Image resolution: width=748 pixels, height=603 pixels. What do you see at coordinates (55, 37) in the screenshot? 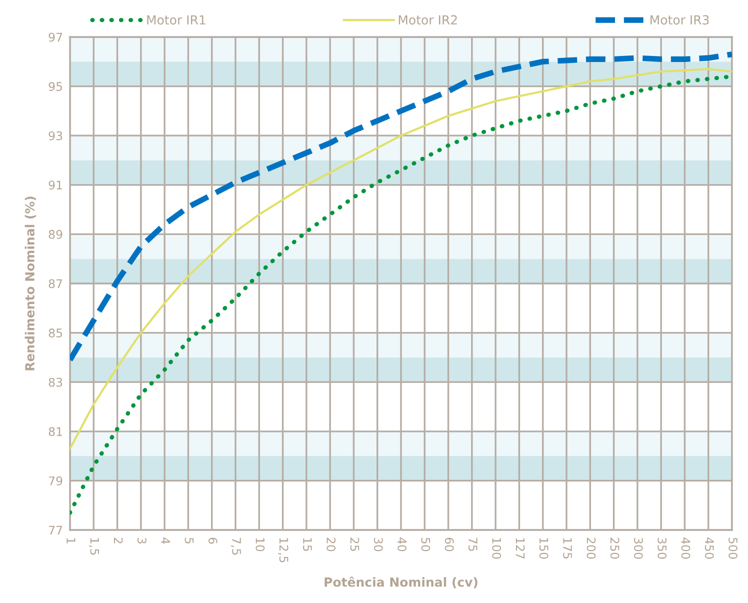
I see `y-tick-label: 97` at bounding box center [55, 37].